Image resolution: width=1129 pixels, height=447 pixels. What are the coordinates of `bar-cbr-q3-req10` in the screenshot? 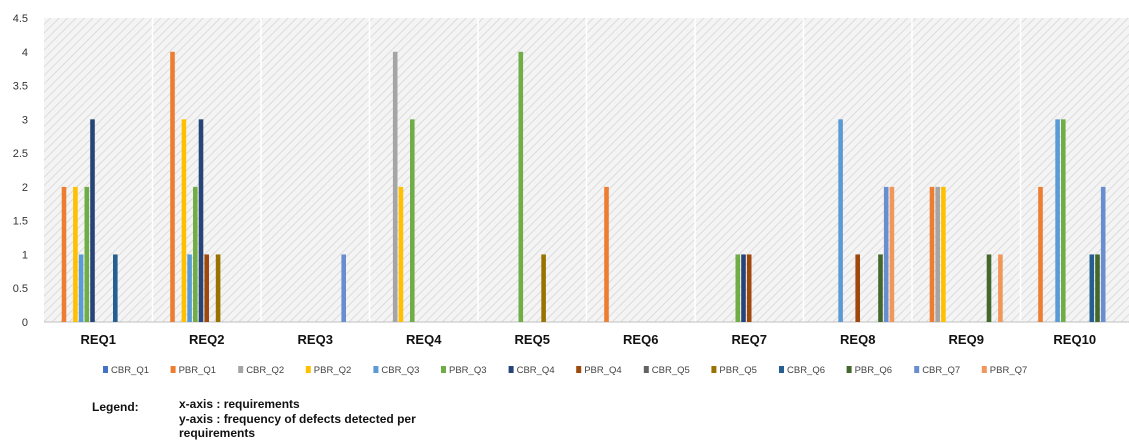 It's located at (1057, 220).